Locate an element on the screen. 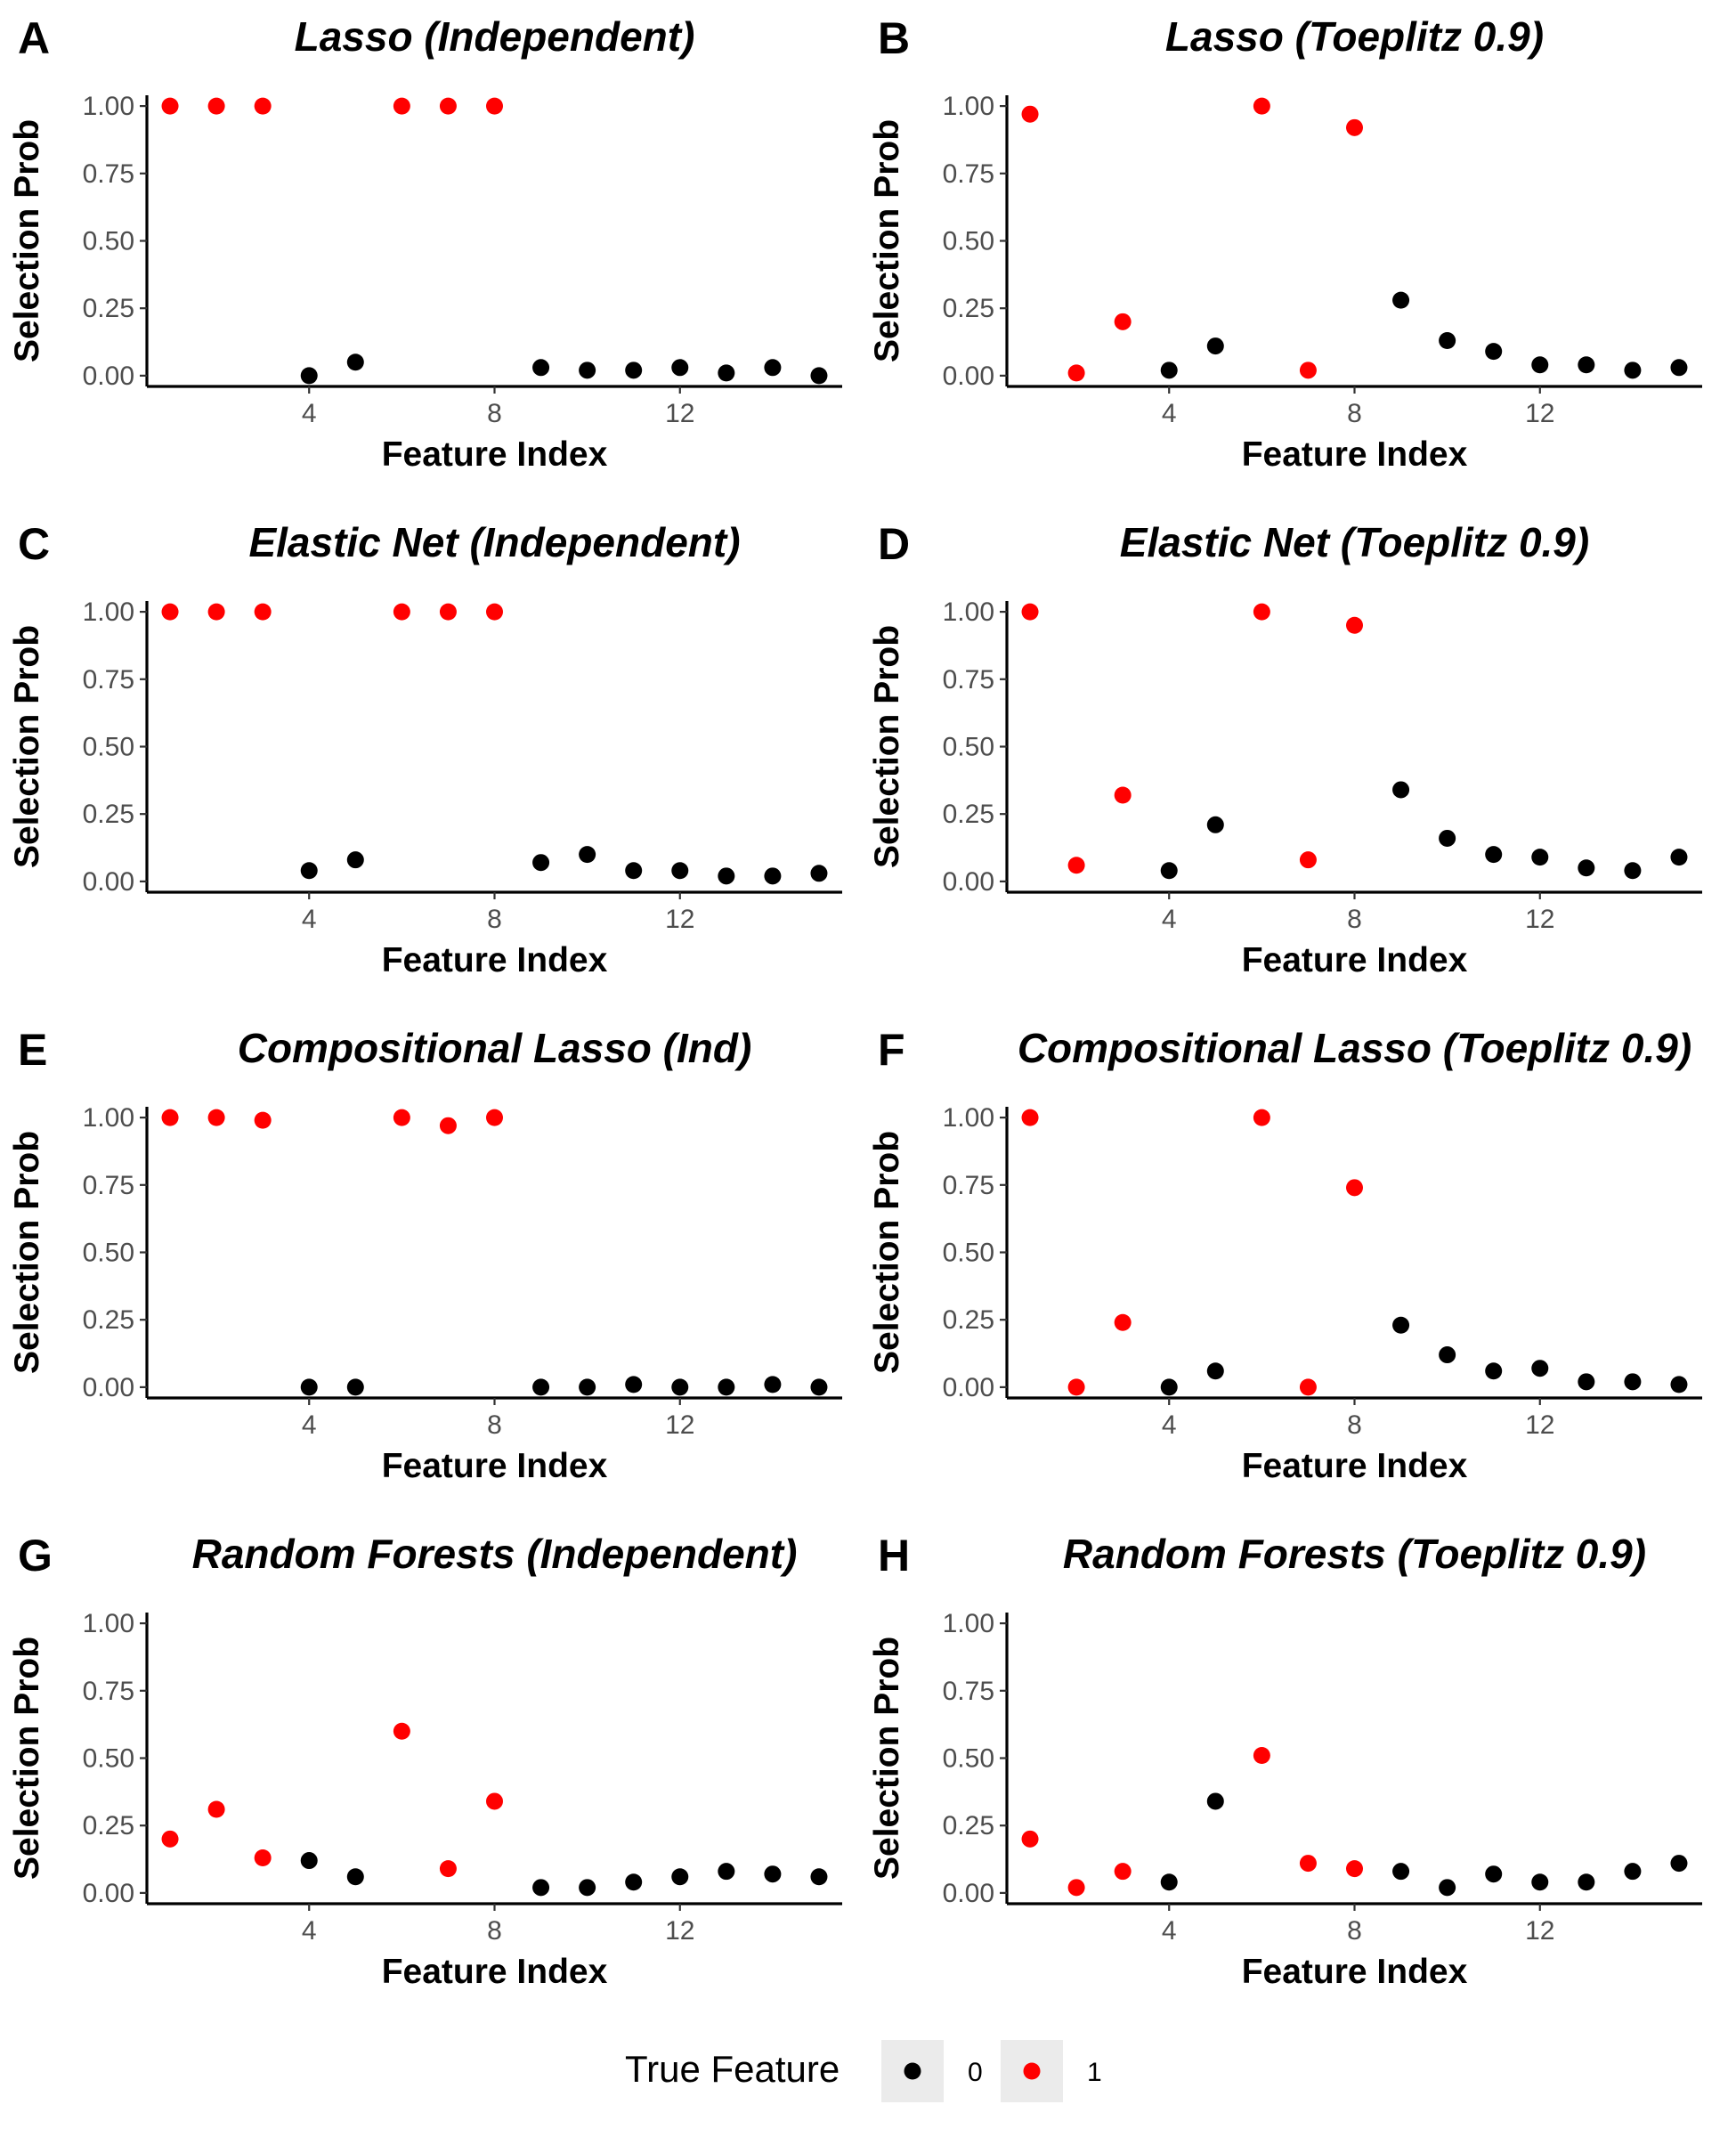  panel-letter: C is located at coordinates (34, 544).